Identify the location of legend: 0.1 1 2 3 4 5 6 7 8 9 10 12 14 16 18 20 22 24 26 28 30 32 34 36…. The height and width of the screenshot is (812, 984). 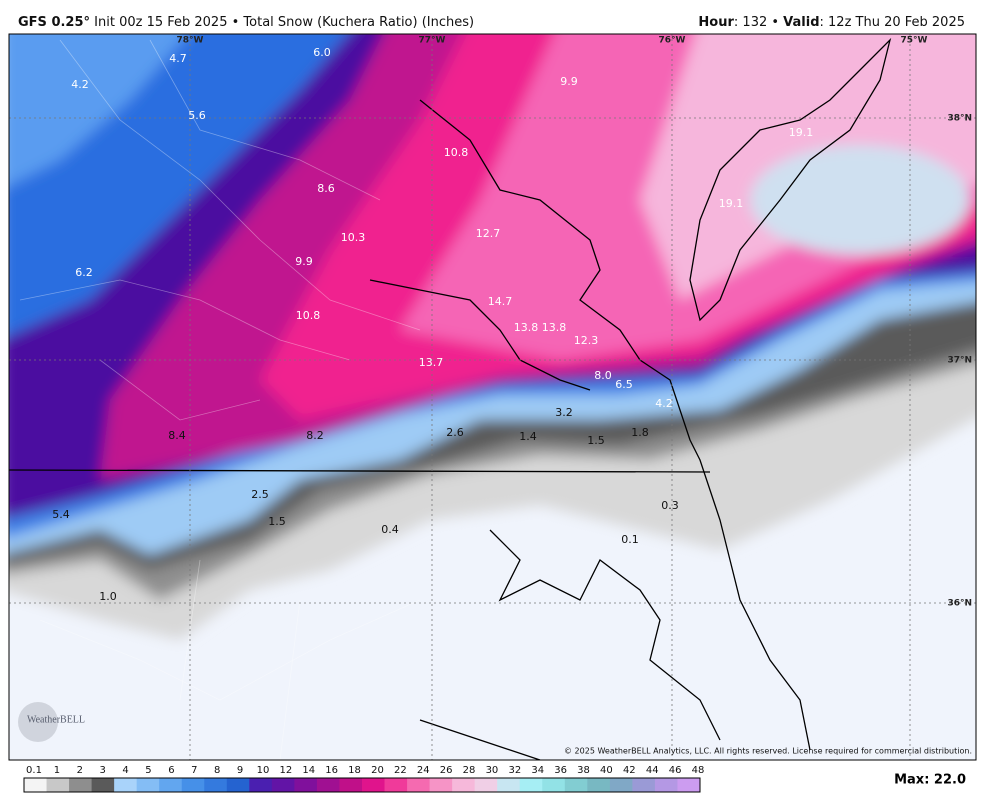
(363, 779).